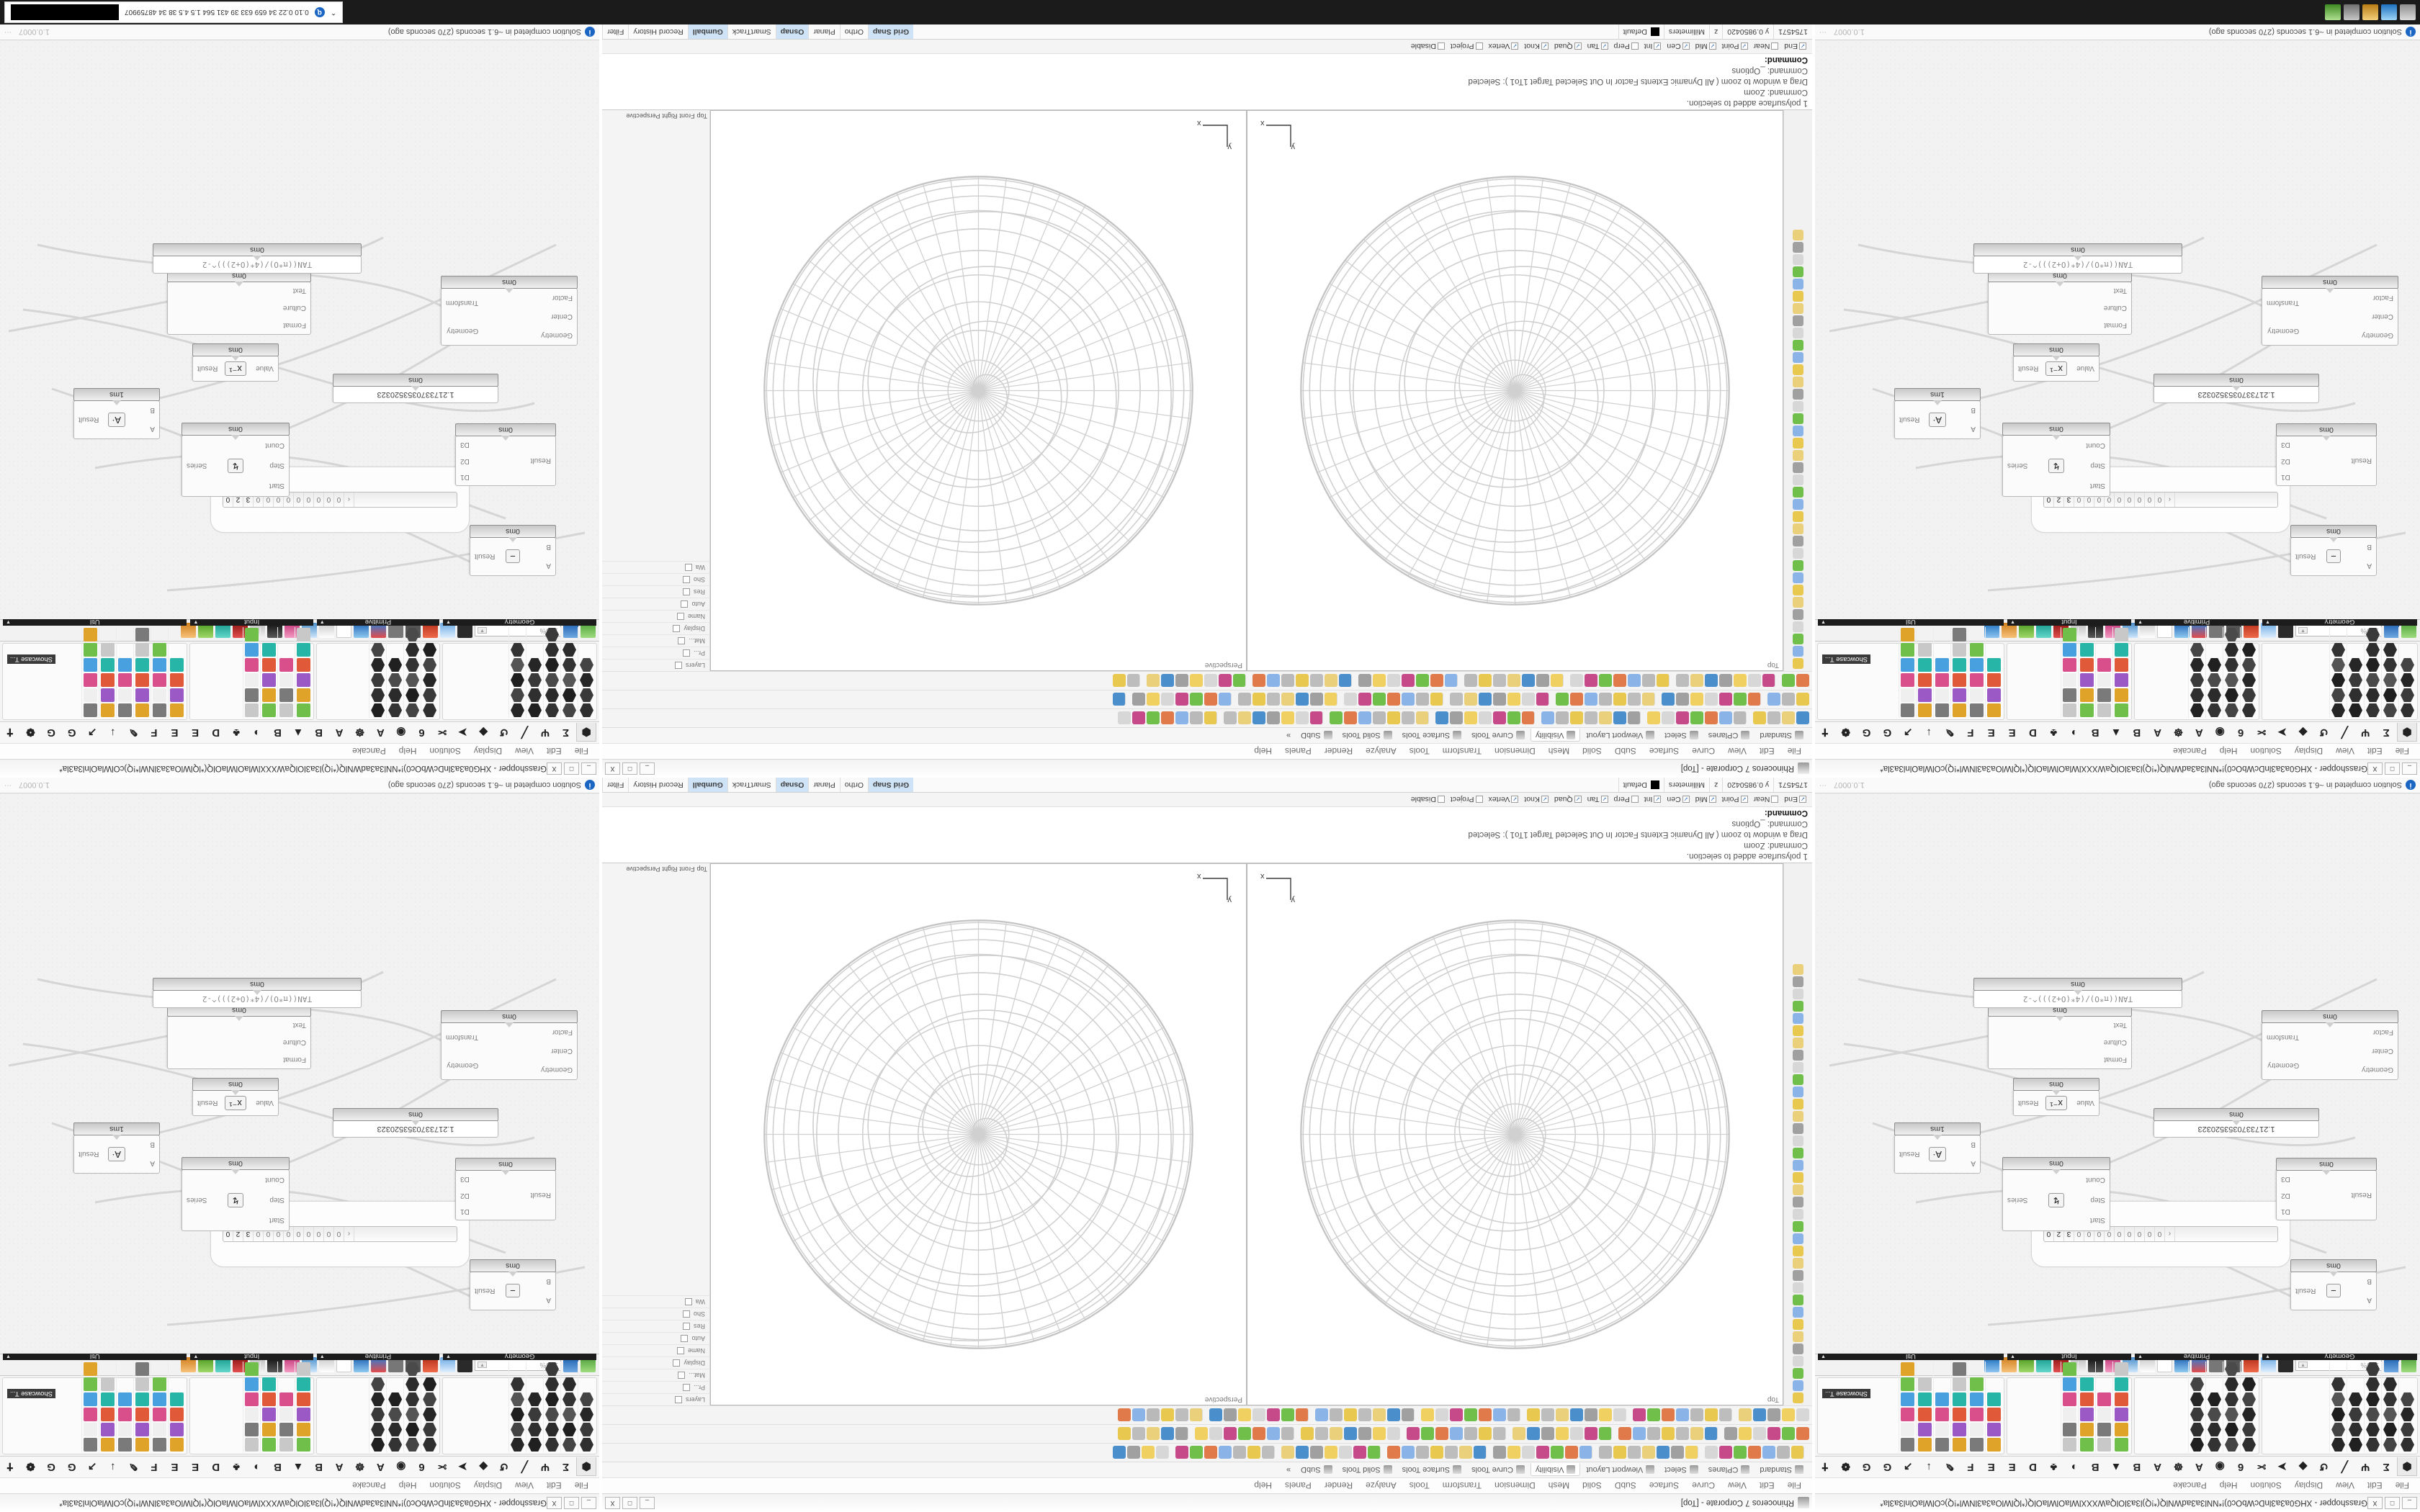 The width and height of the screenshot is (2420, 1512). Describe the element at coordinates (1823, 32) in the screenshot. I see `gh2-resize-grip: ⋯` at that location.